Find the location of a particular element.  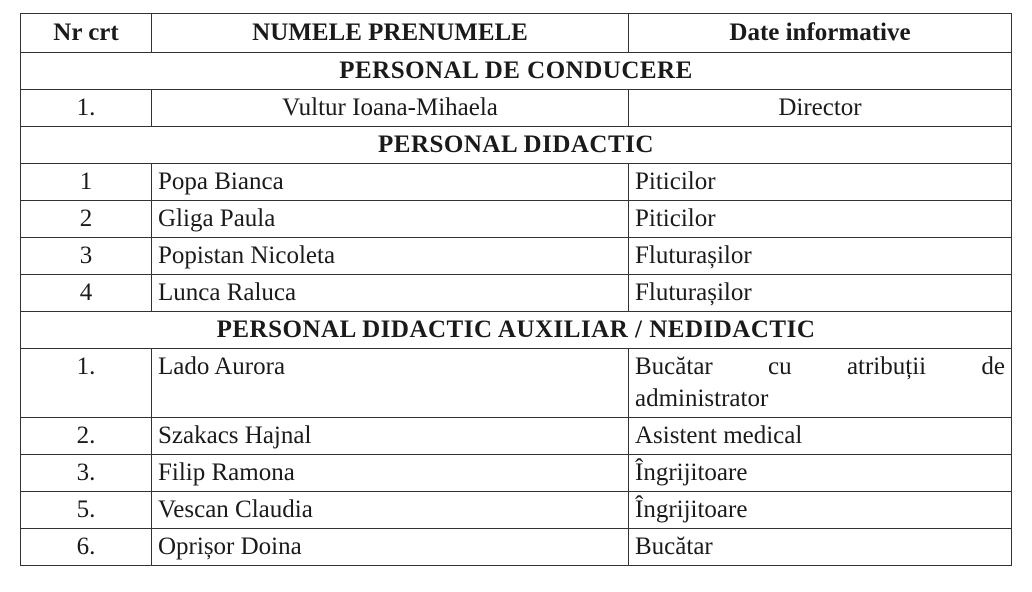

table-row: 4 Lunca Raluca Fluturașilor is located at coordinates (516, 293).